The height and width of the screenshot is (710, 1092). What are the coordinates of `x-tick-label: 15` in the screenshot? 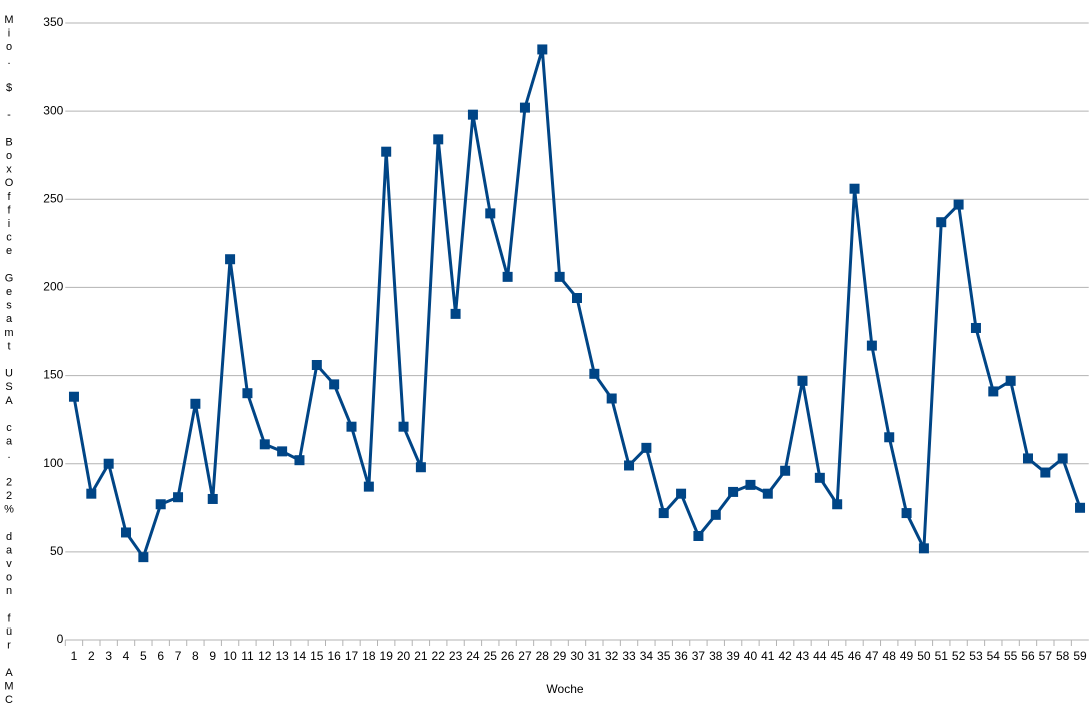 It's located at (317, 656).